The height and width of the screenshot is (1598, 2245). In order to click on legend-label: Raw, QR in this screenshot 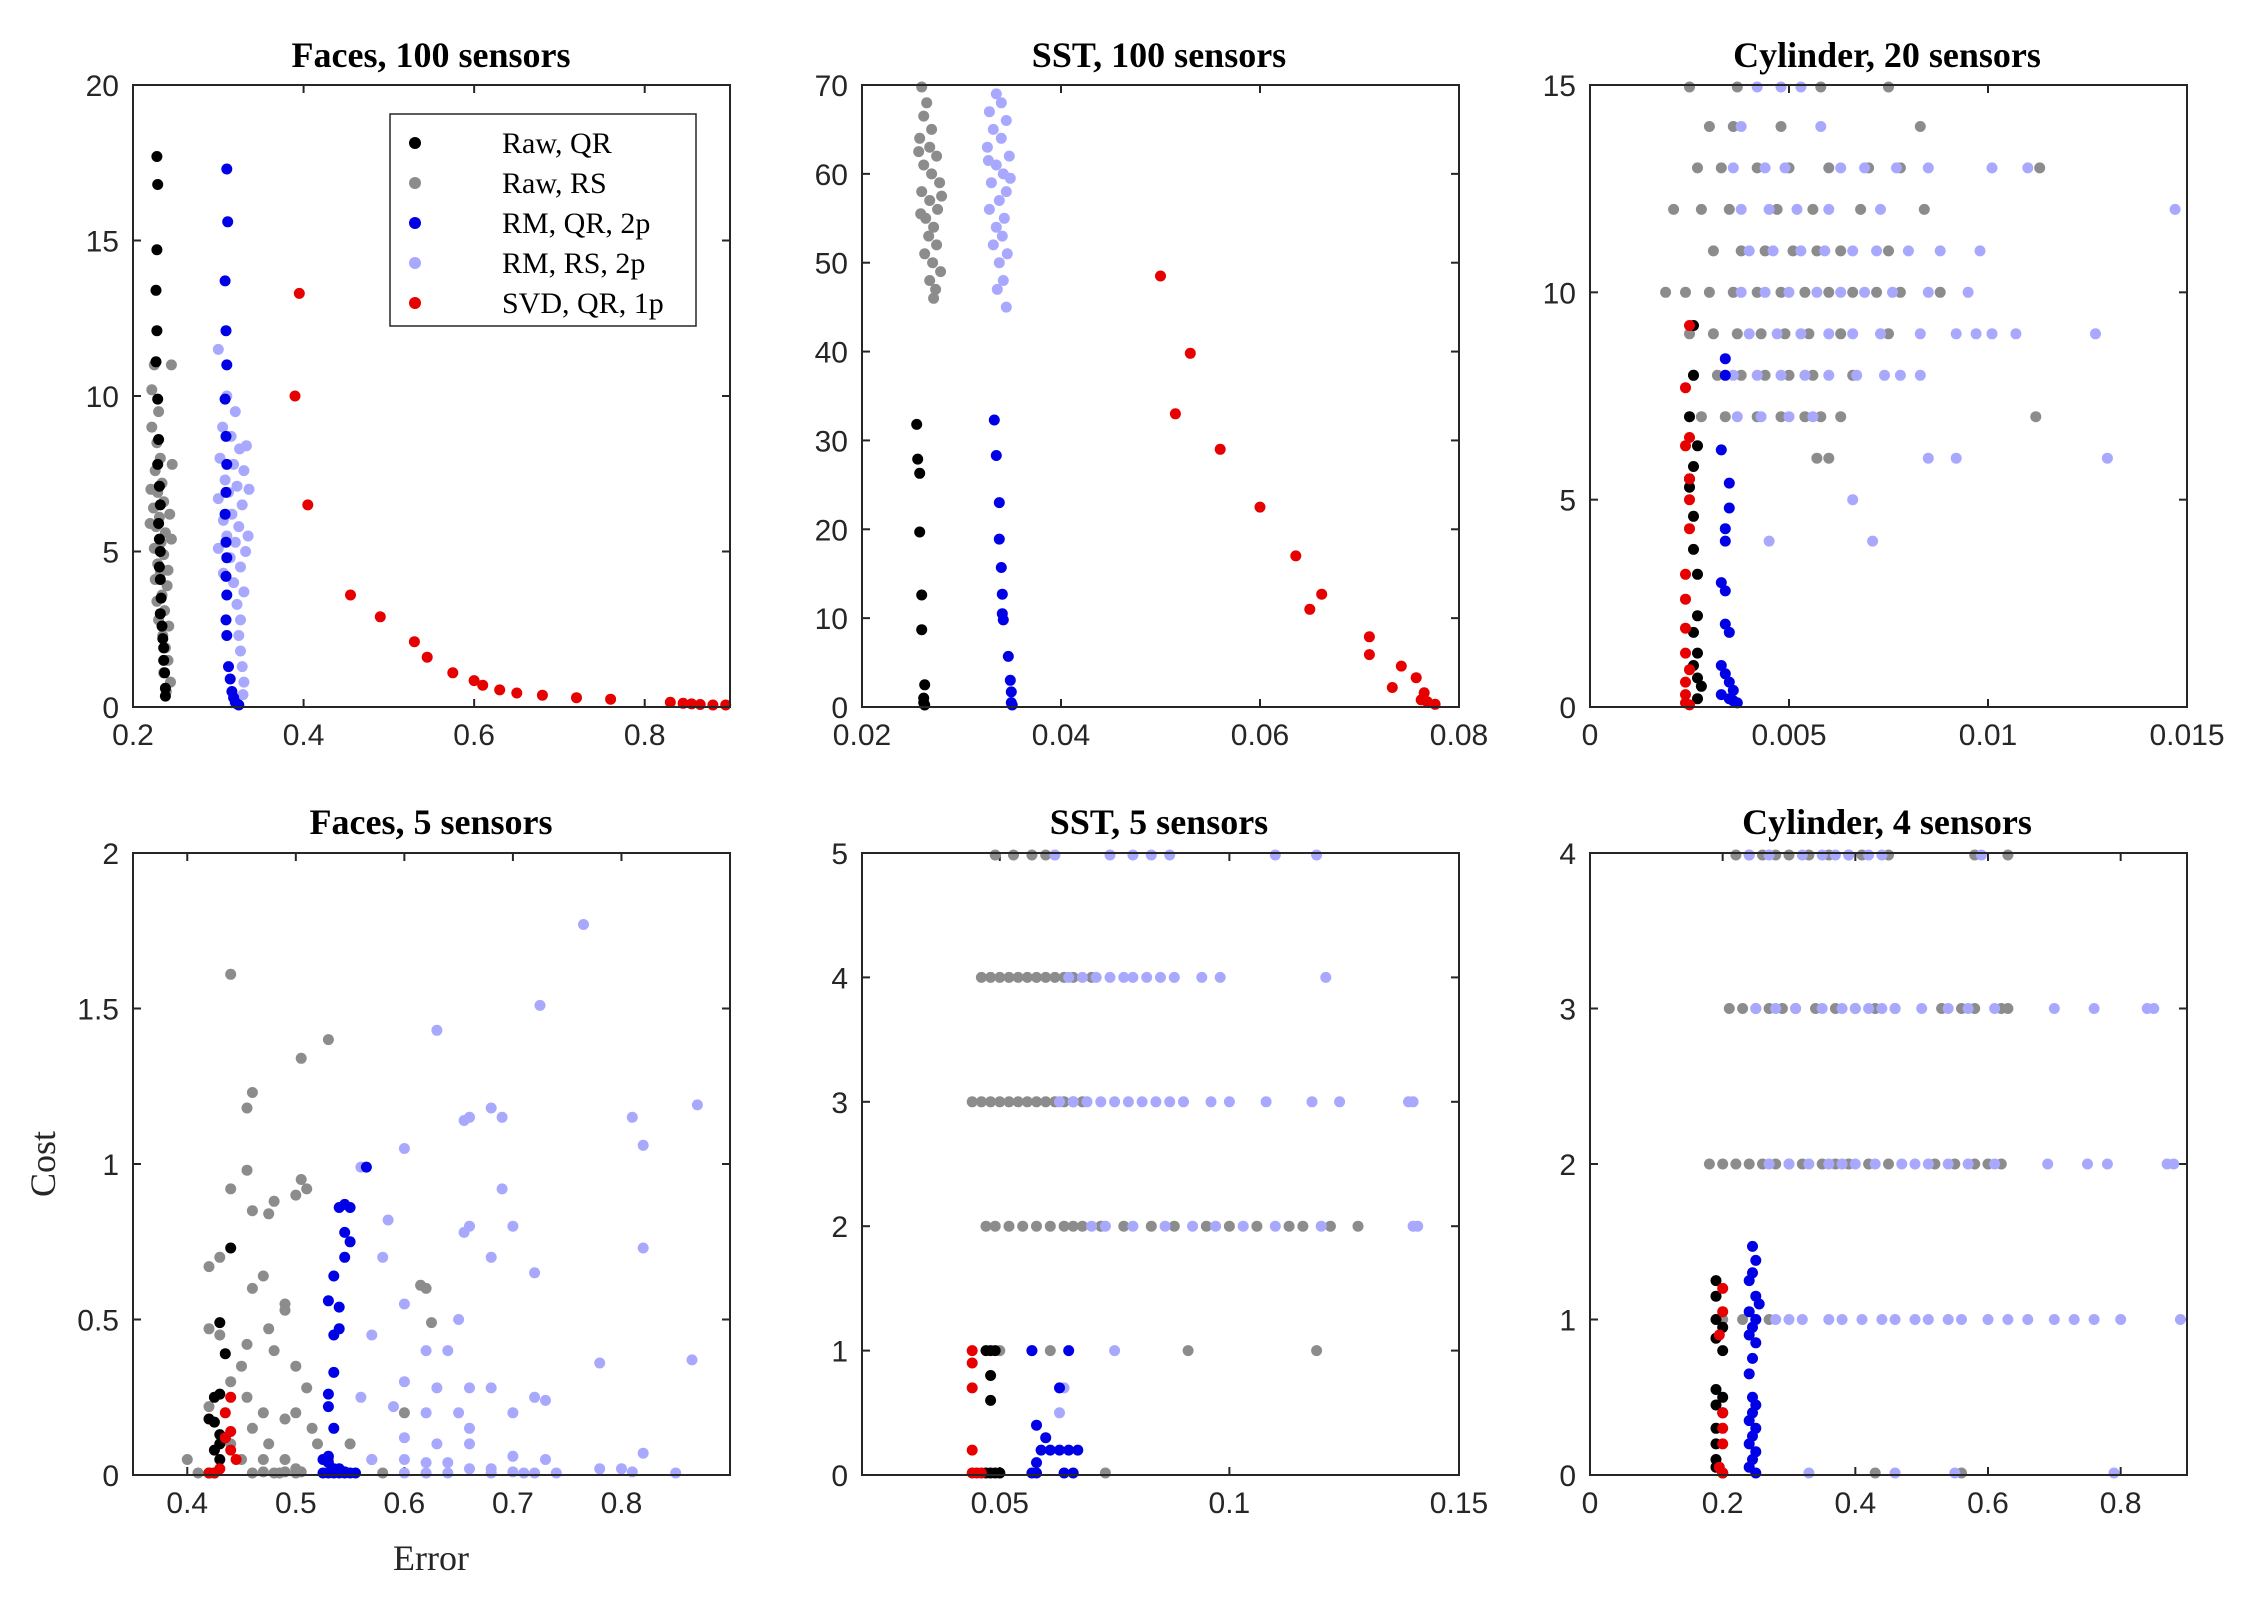, I will do `click(557, 143)`.